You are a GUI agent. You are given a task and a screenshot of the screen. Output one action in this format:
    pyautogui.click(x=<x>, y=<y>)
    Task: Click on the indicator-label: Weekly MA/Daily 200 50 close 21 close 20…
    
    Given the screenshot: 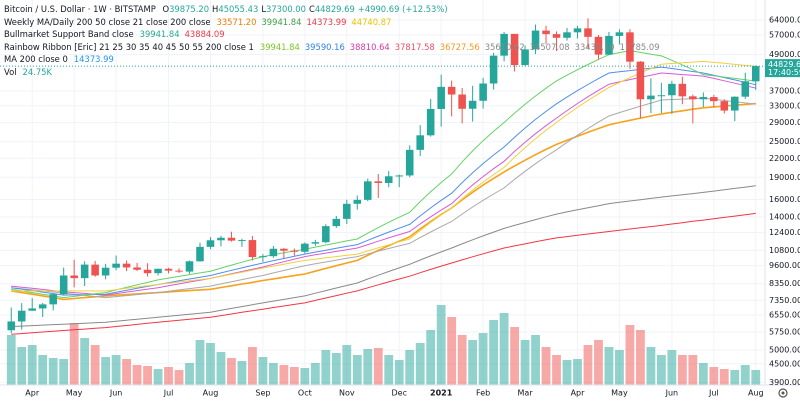 What is the action you would take?
    pyautogui.click(x=107, y=21)
    